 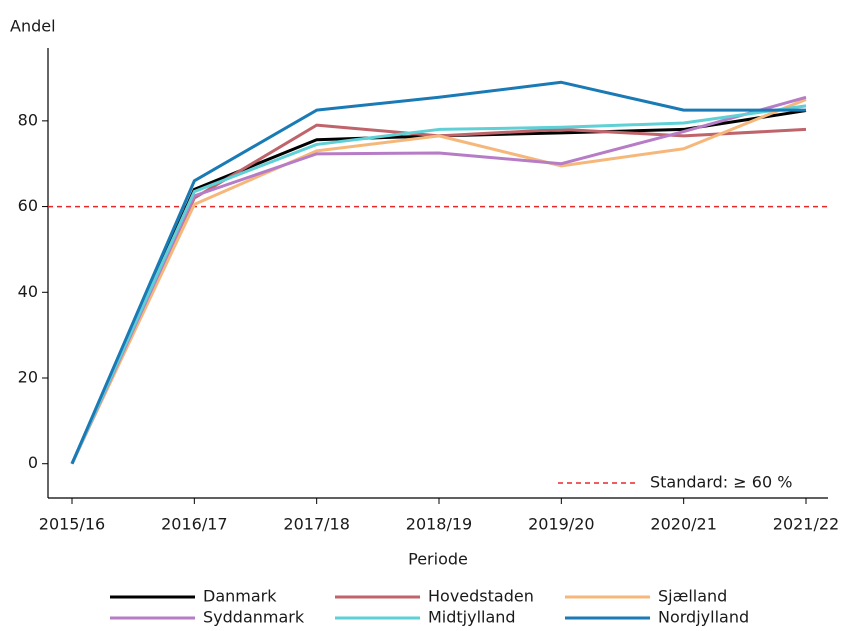 What do you see at coordinates (692, 596) in the screenshot?
I see `legend-label: Sjælland` at bounding box center [692, 596].